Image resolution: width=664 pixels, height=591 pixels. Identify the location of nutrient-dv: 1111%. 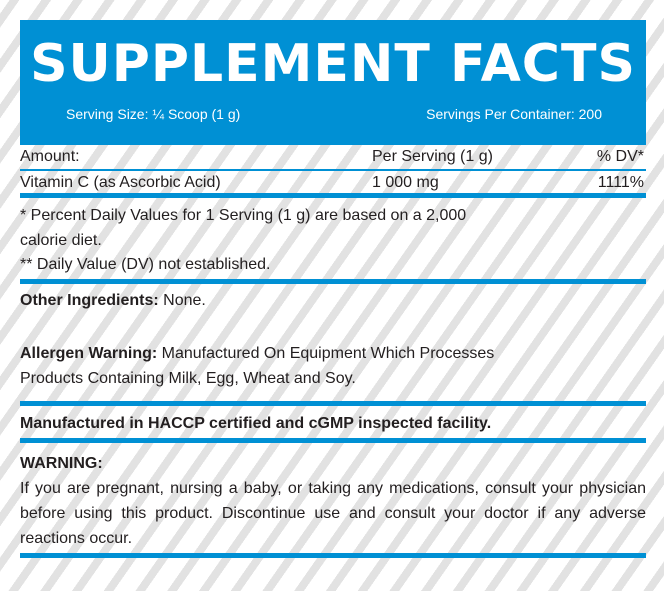
(620, 182).